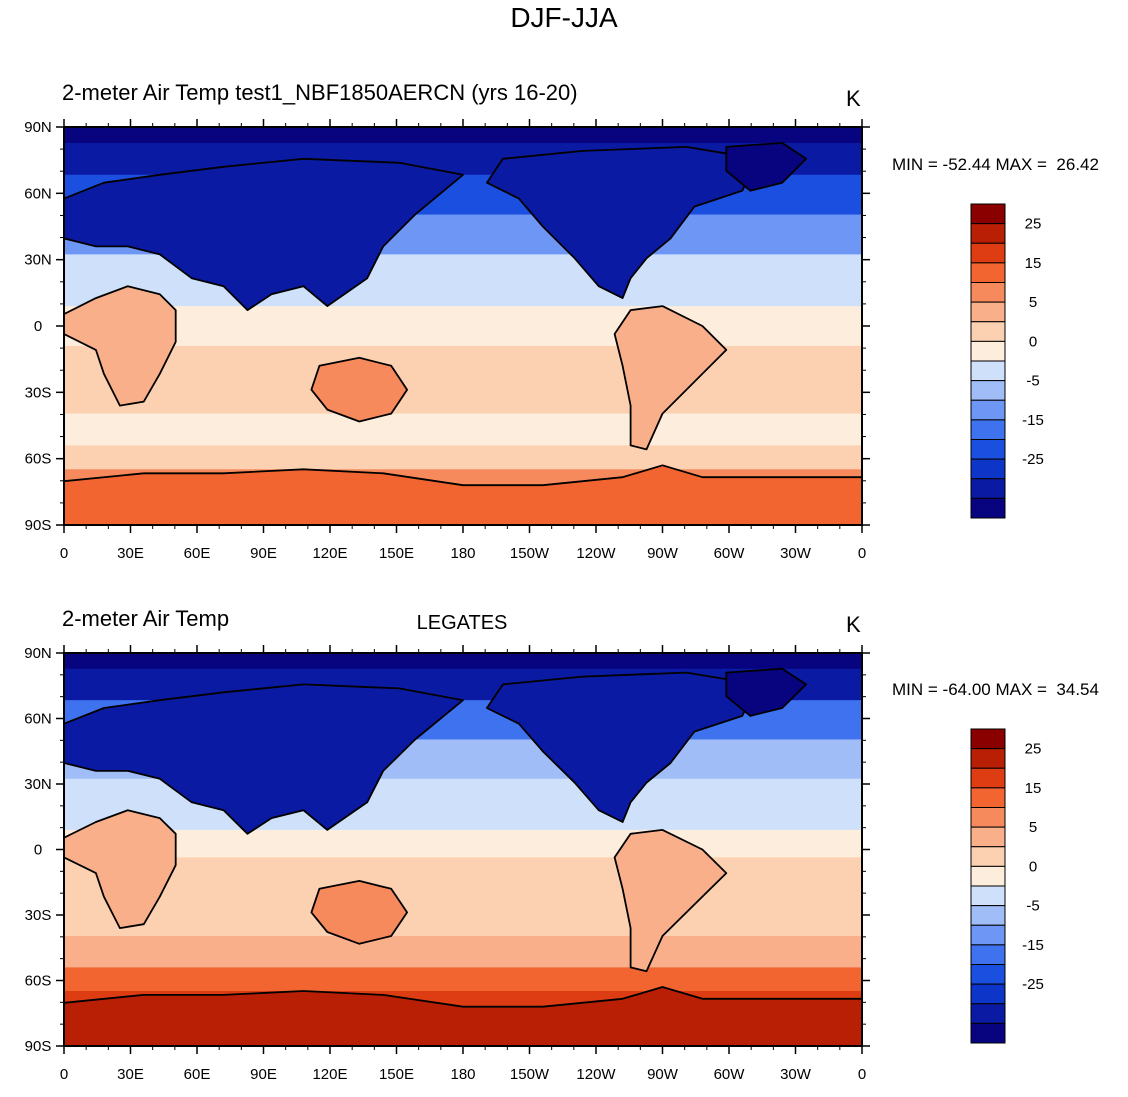 The height and width of the screenshot is (1097, 1128). I want to click on max-label: MAX = 34.54, so click(1047, 689).